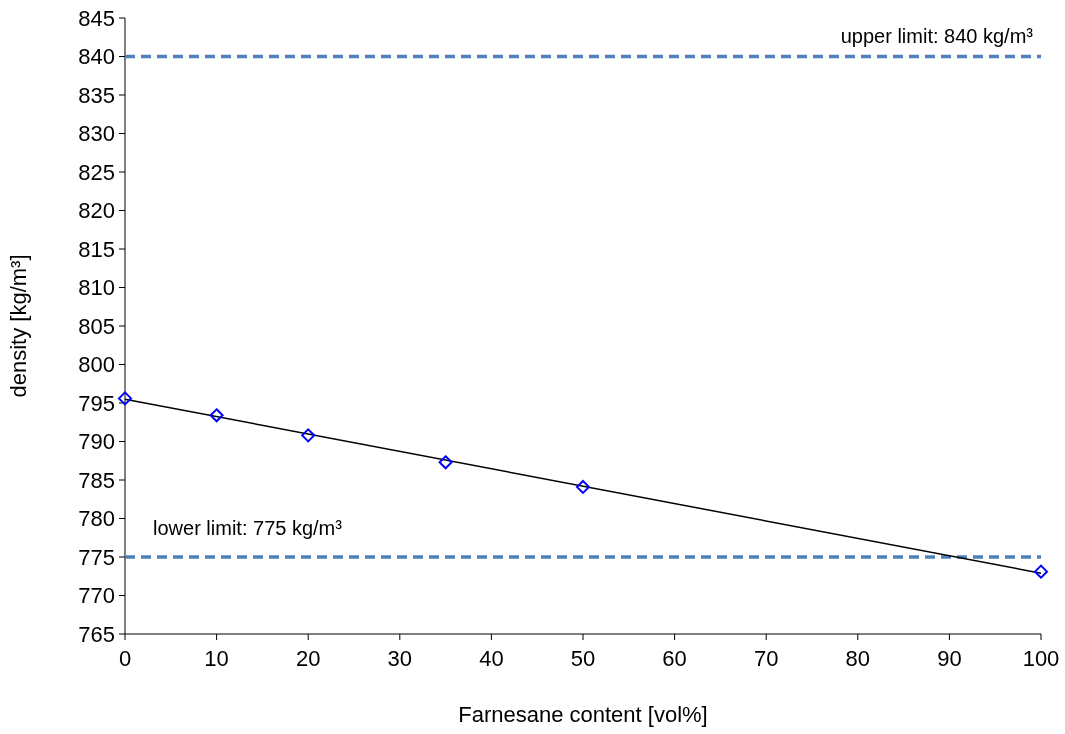  I want to click on x-tick-label: 50, so click(583, 658).